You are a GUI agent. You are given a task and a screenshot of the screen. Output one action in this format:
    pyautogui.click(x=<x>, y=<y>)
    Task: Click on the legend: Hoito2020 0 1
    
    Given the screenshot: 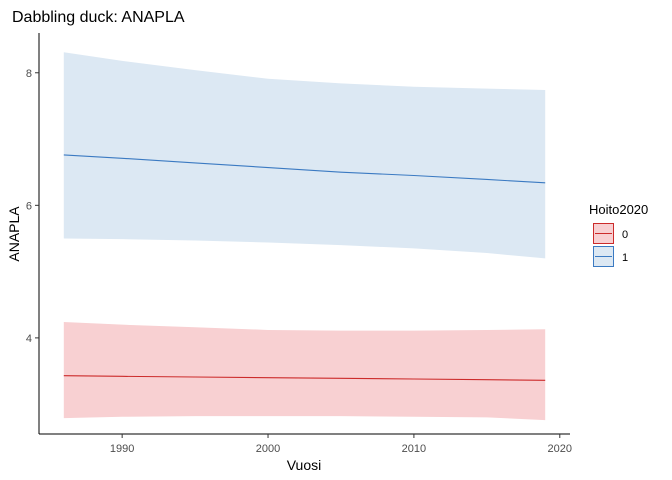 What is the action you would take?
    pyautogui.click(x=618, y=234)
    